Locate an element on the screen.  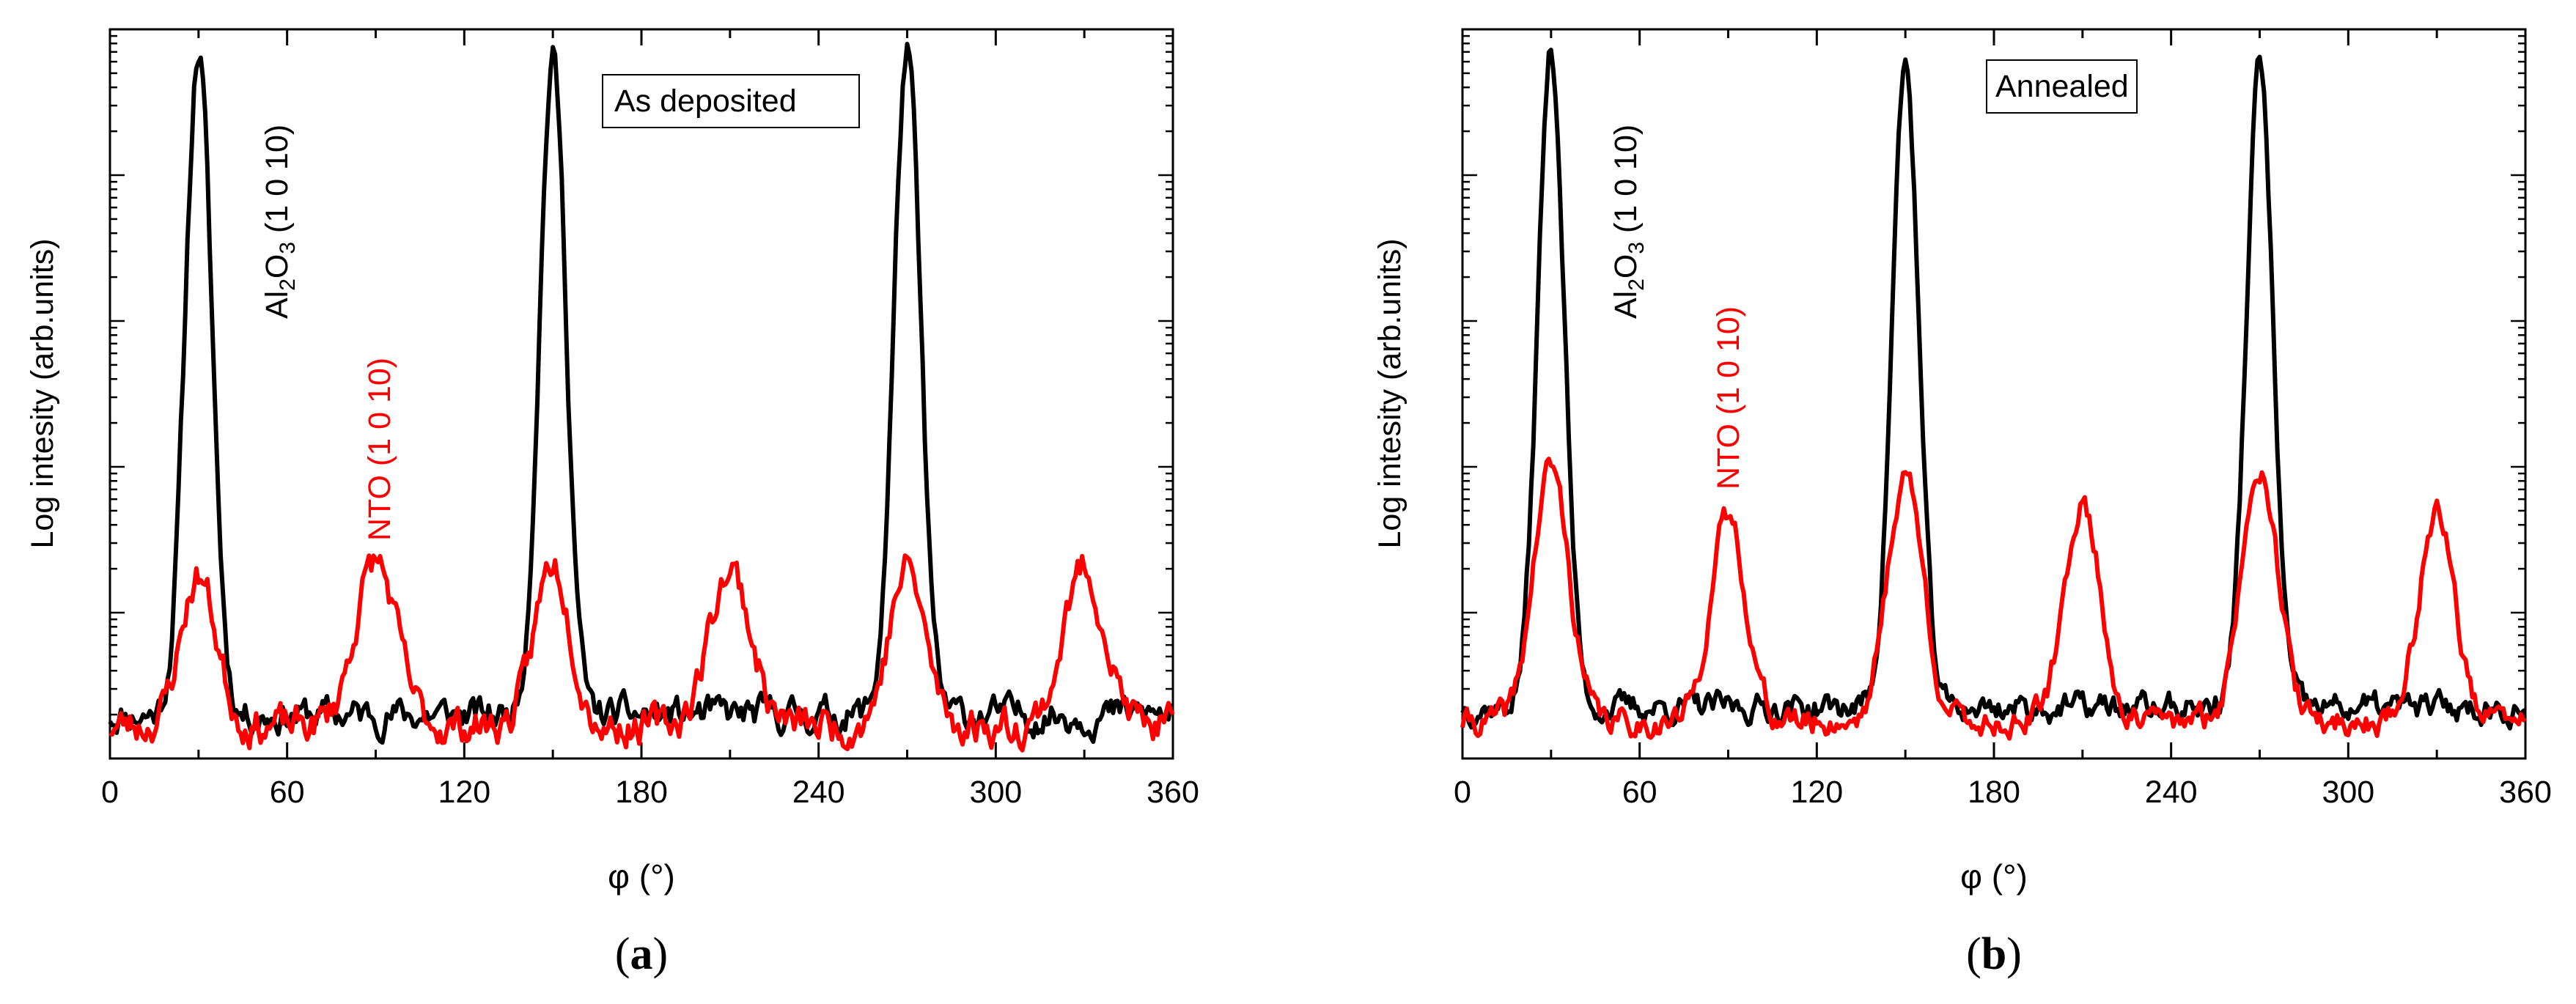
caption-a-letter: a is located at coordinates (641, 954).